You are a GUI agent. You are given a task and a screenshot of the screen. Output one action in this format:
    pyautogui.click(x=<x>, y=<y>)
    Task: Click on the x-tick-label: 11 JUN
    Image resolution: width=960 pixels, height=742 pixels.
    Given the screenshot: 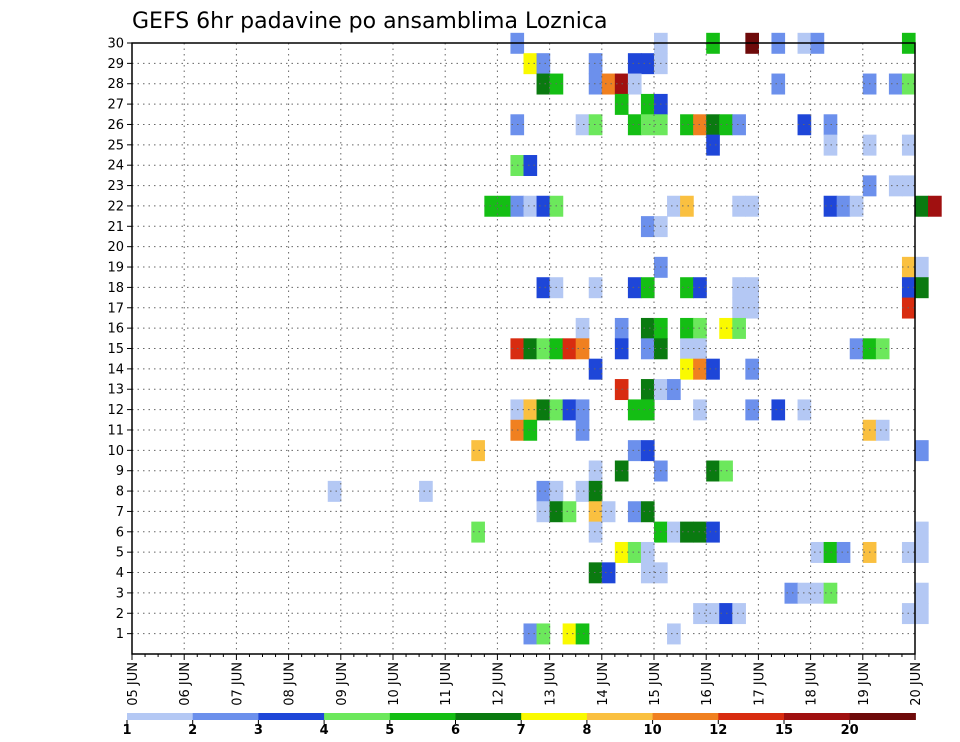 What is the action you would take?
    pyautogui.click(x=446, y=684)
    